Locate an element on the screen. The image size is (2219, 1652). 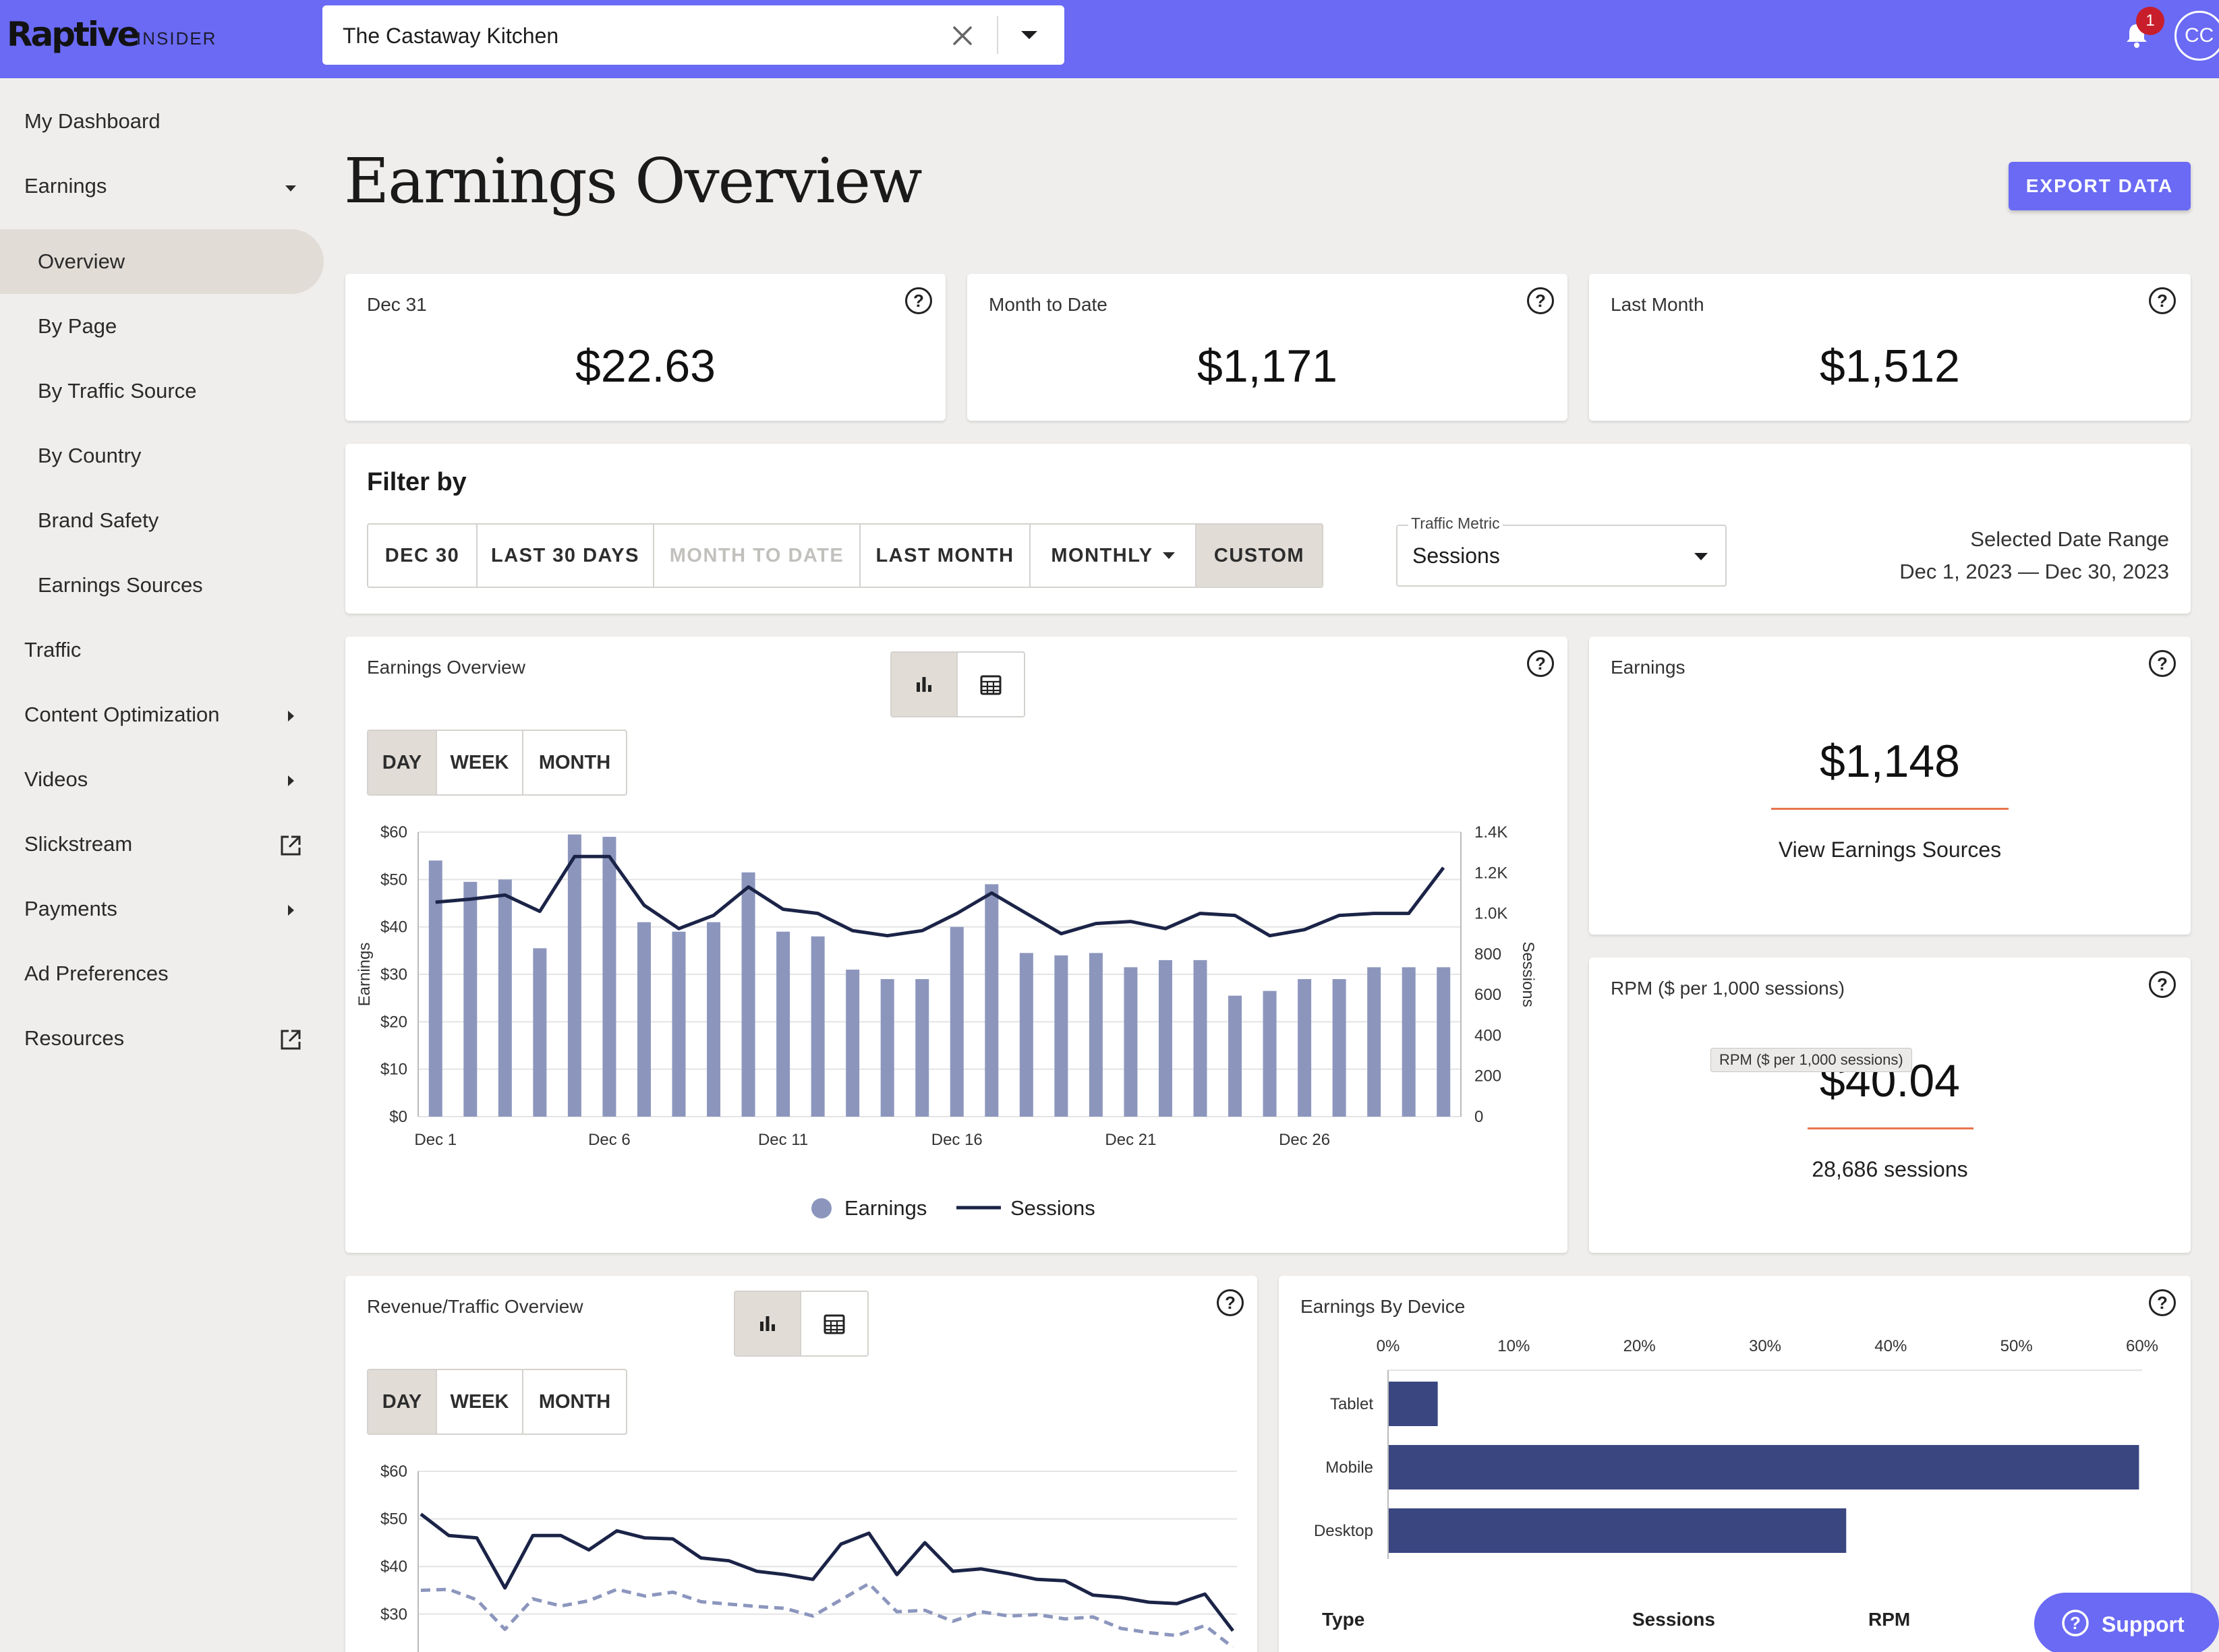
x-tick-label: 40% is located at coordinates (1891, 1346).